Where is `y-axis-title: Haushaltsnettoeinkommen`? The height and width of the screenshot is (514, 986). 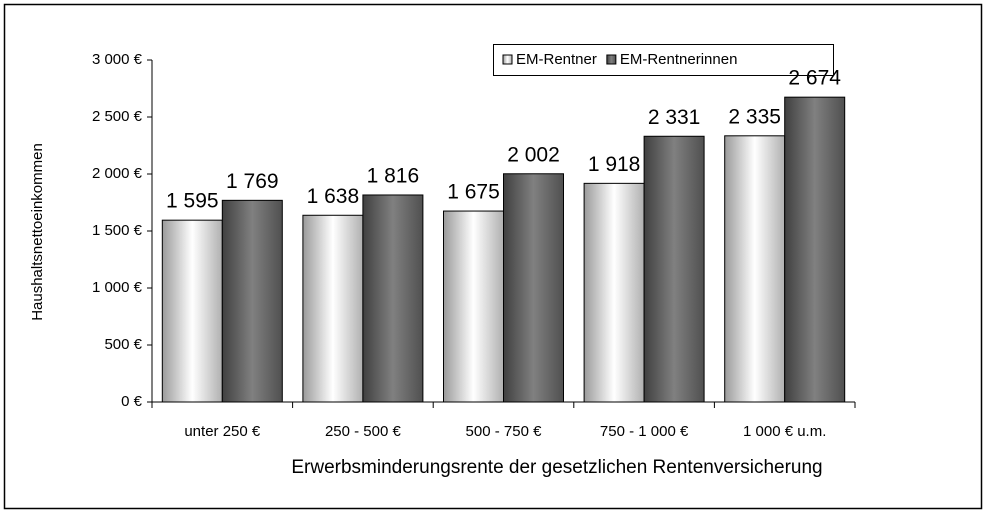
y-axis-title: Haushaltsnettoeinkommen is located at coordinates (37, 232).